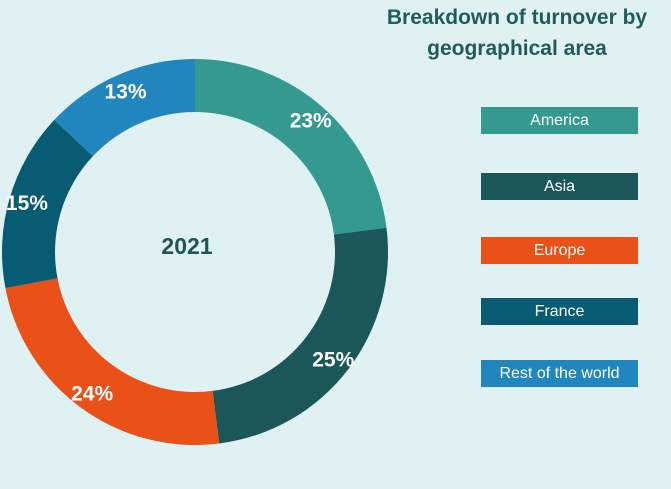 The width and height of the screenshot is (671, 489). What do you see at coordinates (559, 311) in the screenshot?
I see `legend-item-france: France` at bounding box center [559, 311].